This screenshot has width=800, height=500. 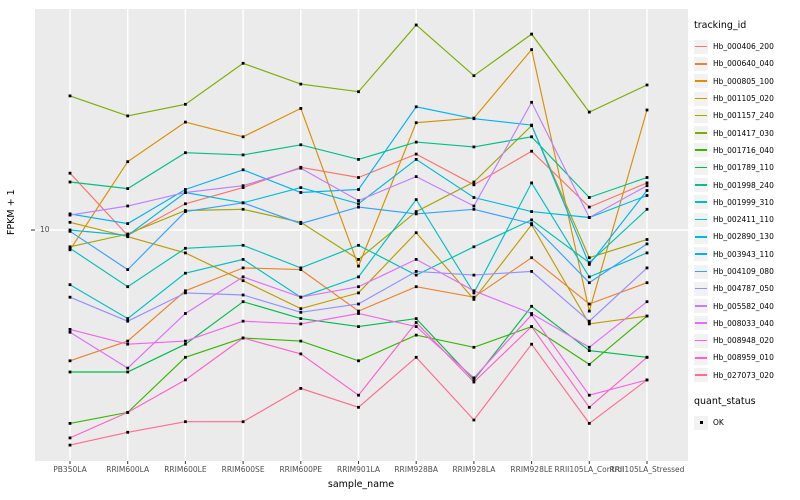 What do you see at coordinates (361, 484) in the screenshot?
I see `x-axis-title: sample_name` at bounding box center [361, 484].